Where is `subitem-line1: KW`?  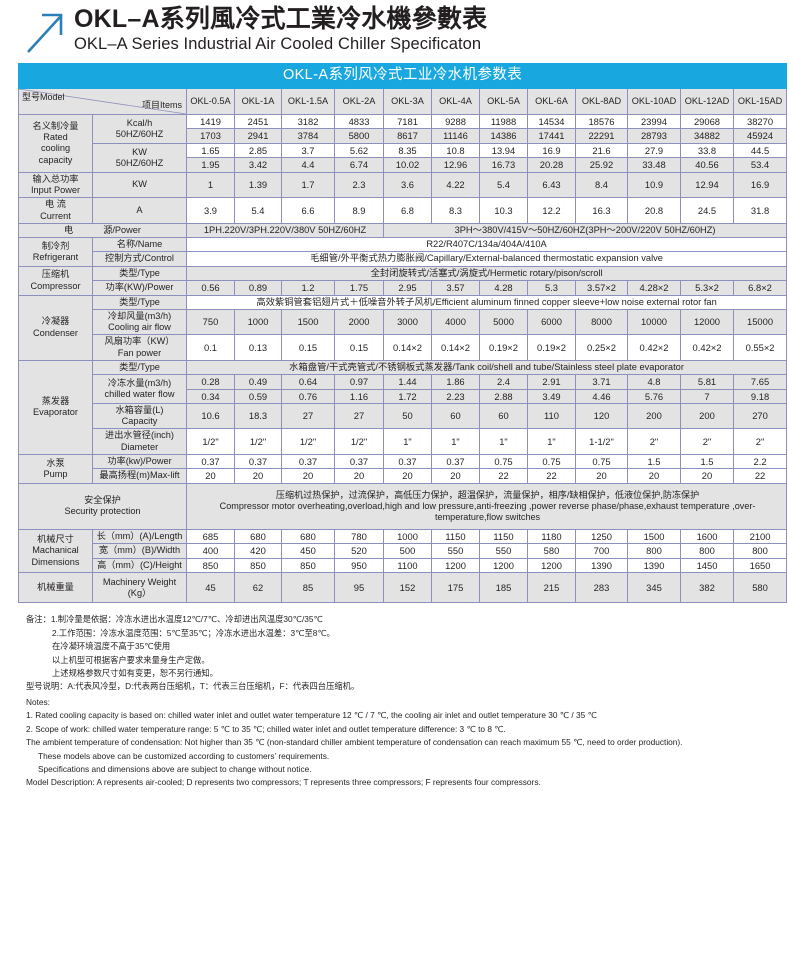
subitem-line1: KW is located at coordinates (139, 151).